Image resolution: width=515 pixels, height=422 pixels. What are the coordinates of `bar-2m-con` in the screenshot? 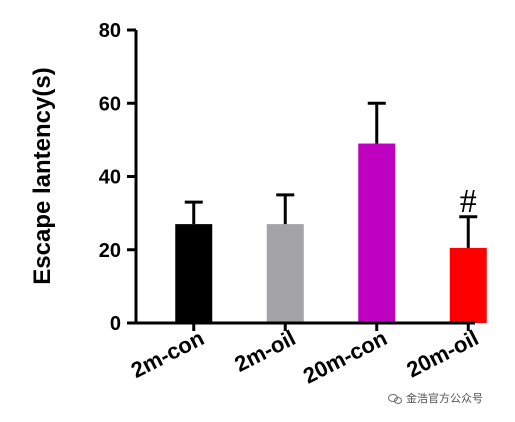 It's located at (194, 273).